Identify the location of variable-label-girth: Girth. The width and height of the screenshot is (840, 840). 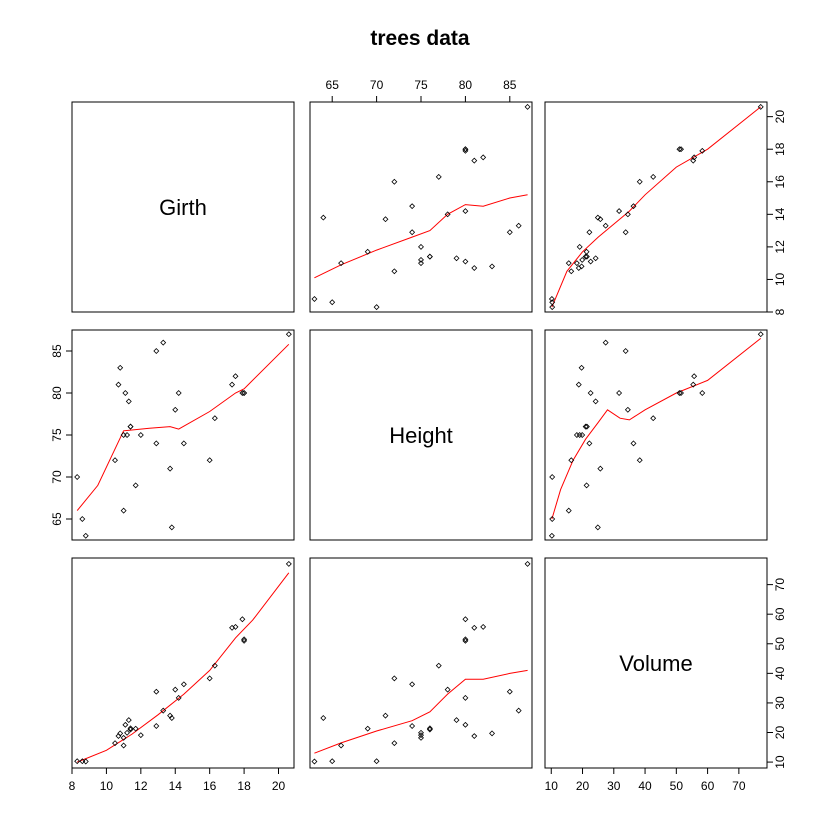
(183, 207).